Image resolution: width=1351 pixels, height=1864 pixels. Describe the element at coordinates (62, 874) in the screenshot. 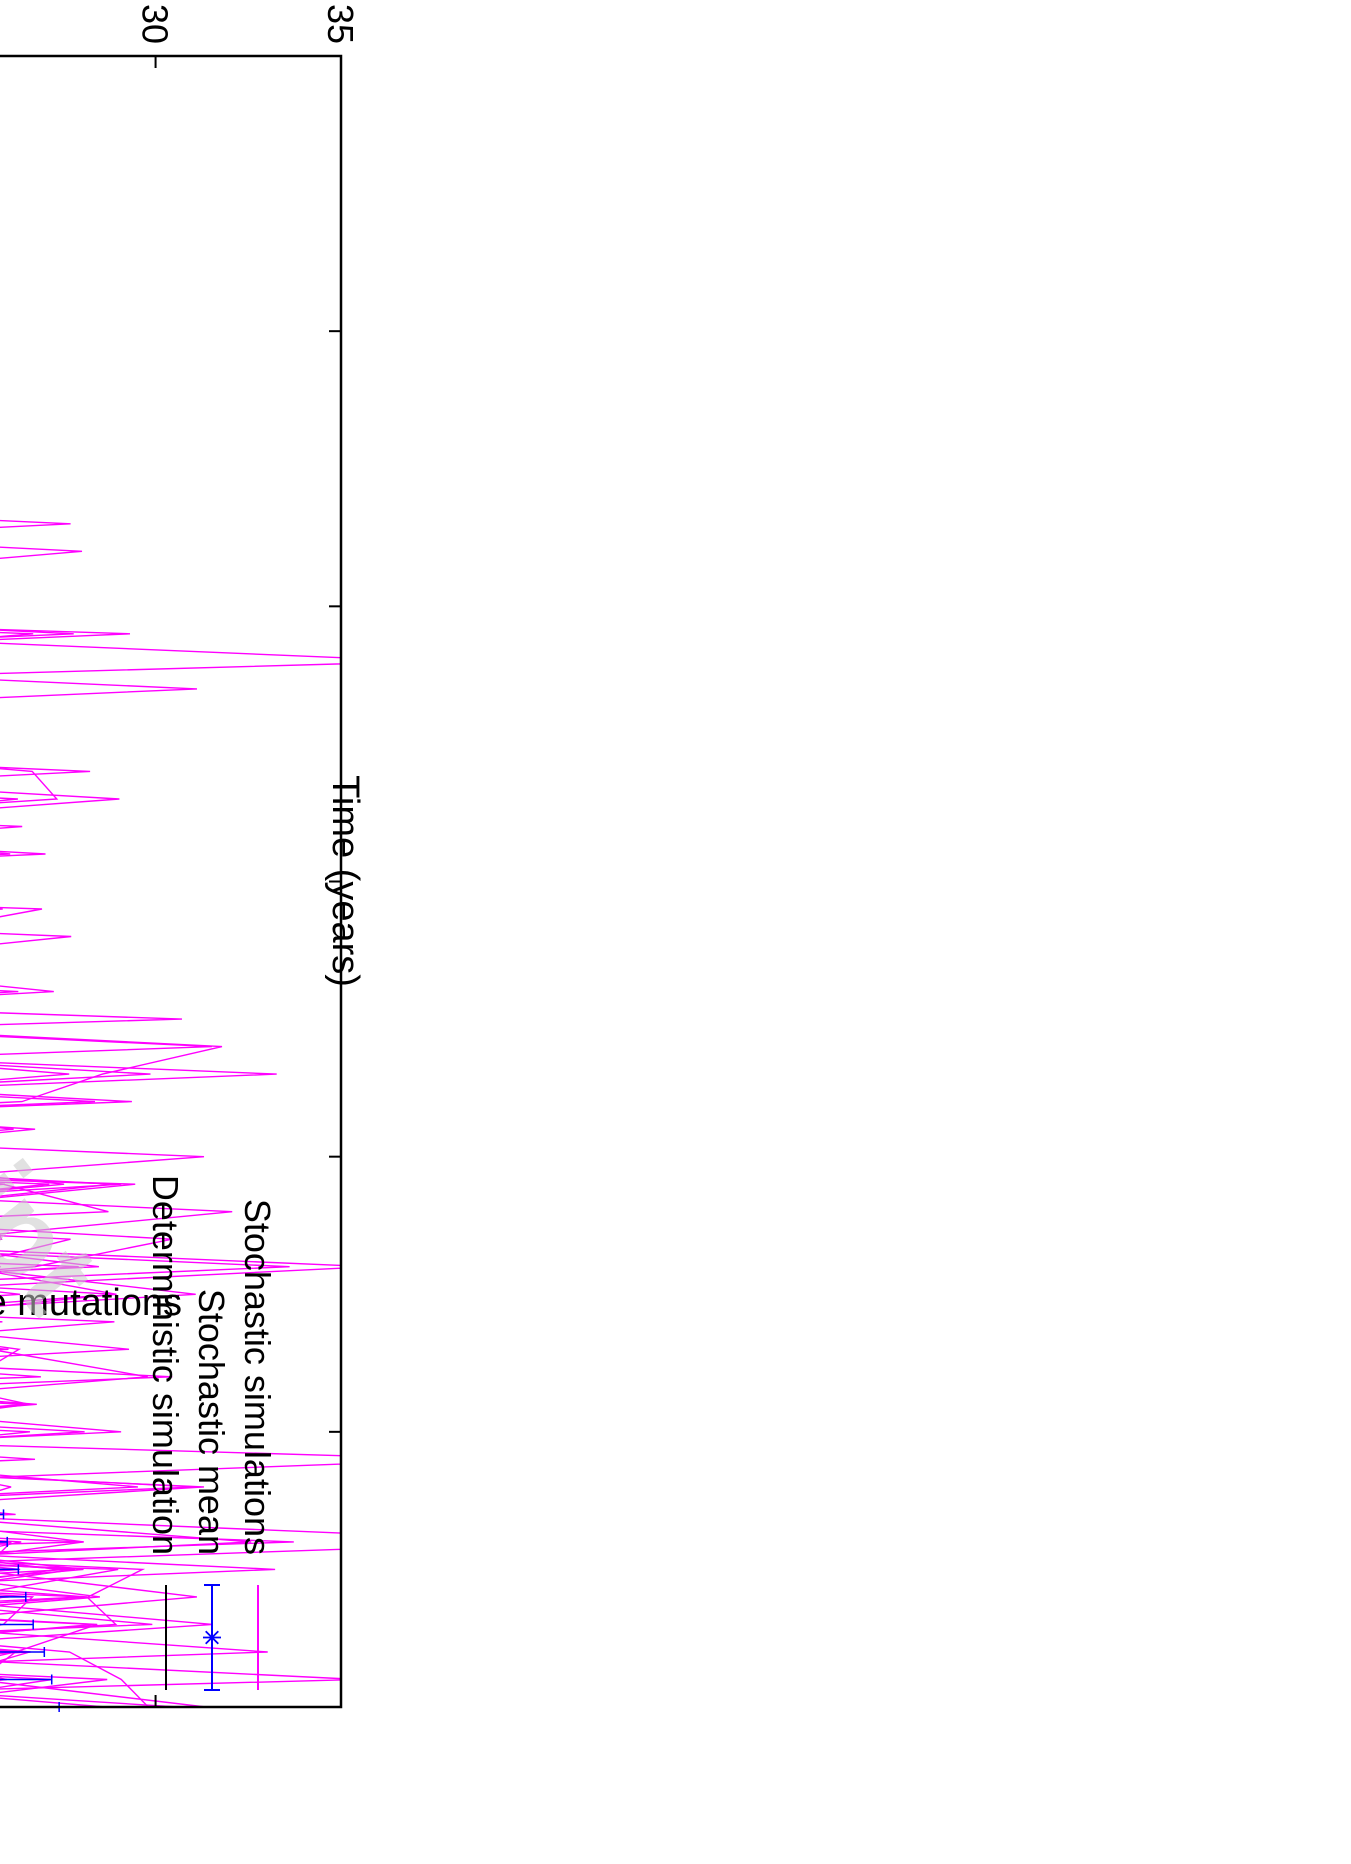

I see `watermark: Author Manuscript` at that location.